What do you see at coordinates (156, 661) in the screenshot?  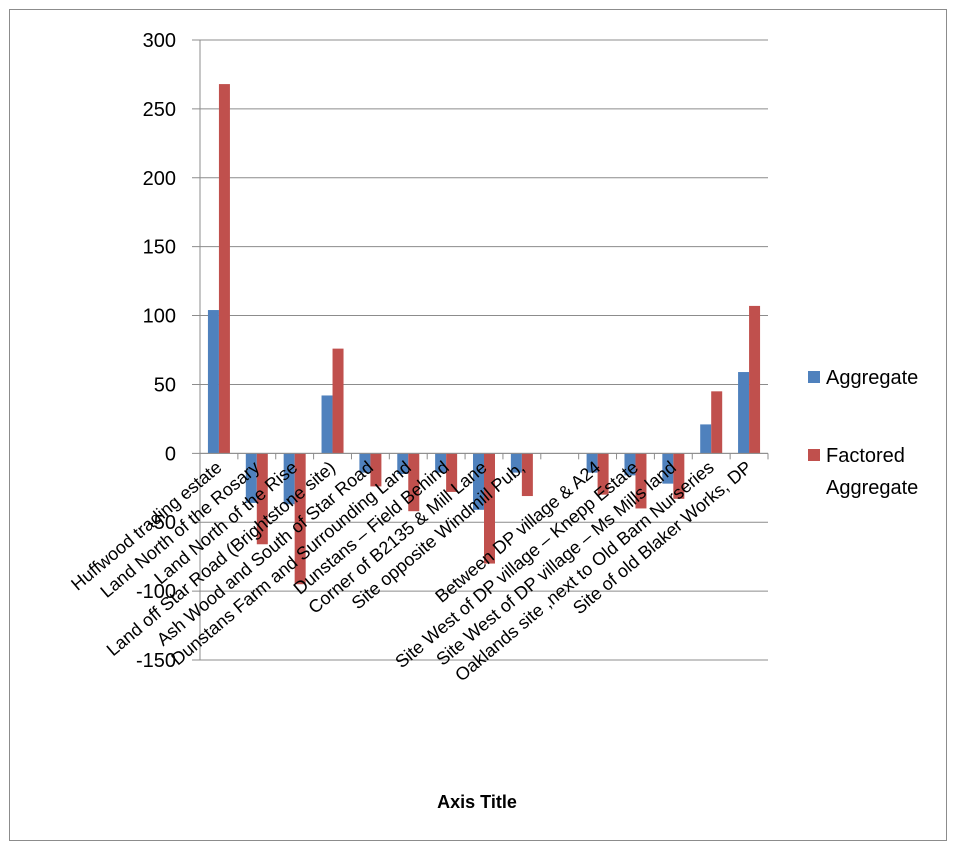 I see `y-tick-label: -150` at bounding box center [156, 661].